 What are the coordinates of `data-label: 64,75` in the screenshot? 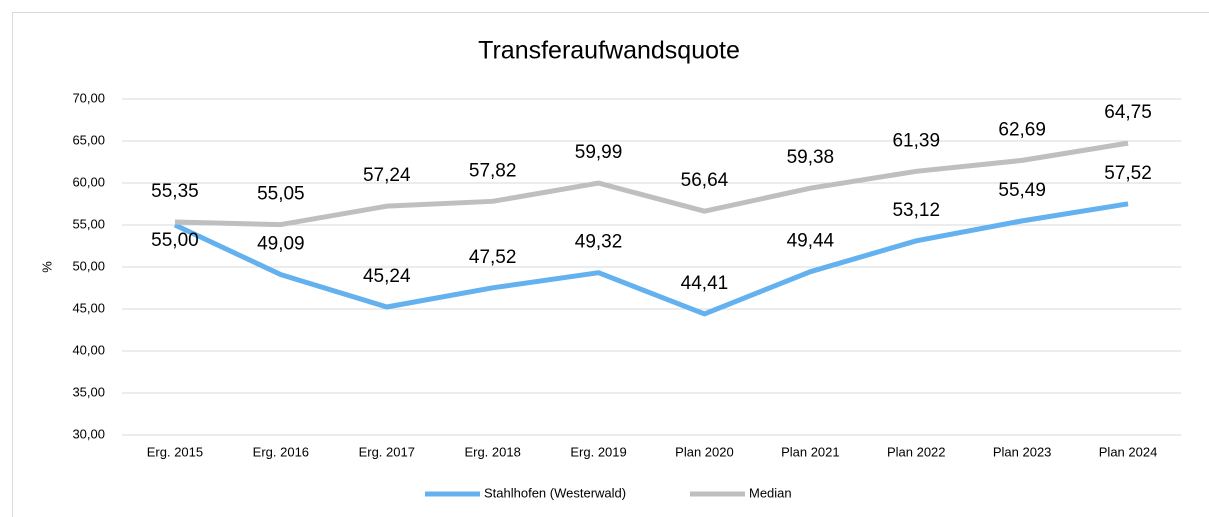 It's located at (1128, 112).